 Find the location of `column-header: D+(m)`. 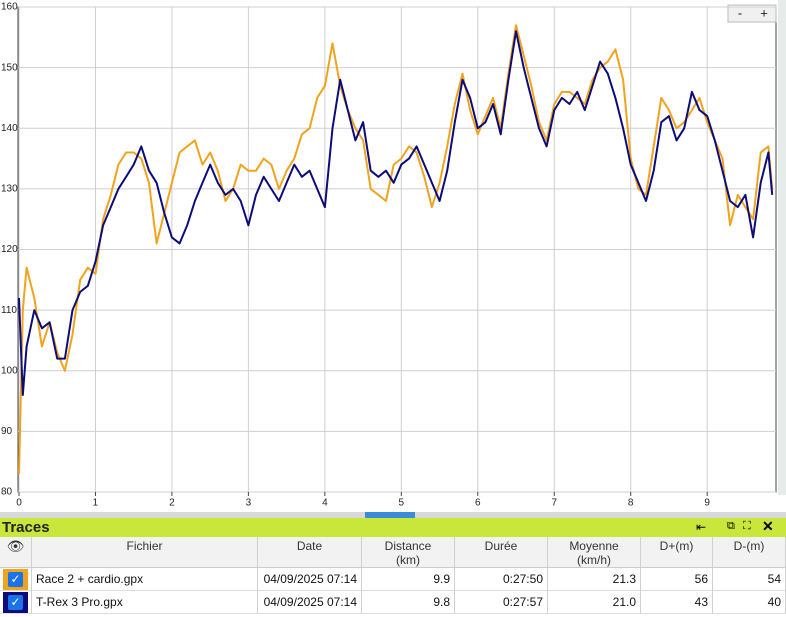

column-header: D+(m) is located at coordinates (677, 552).